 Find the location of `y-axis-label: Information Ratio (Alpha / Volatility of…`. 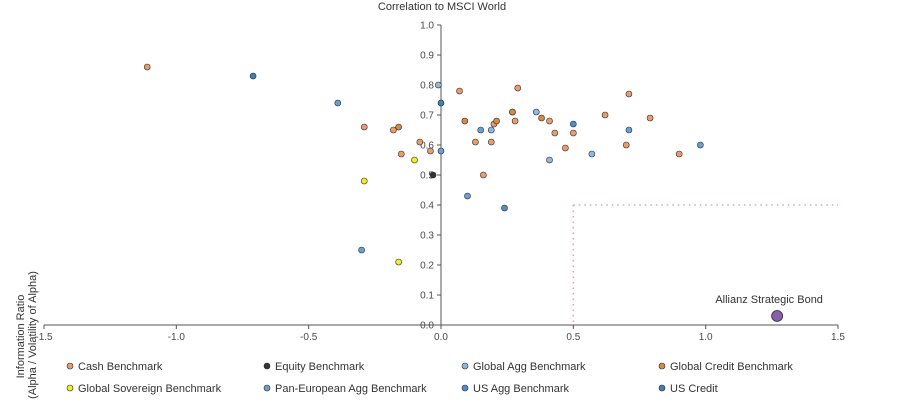

y-axis-label: Information Ratio (Alpha / Volatility of… is located at coordinates (27, 335).